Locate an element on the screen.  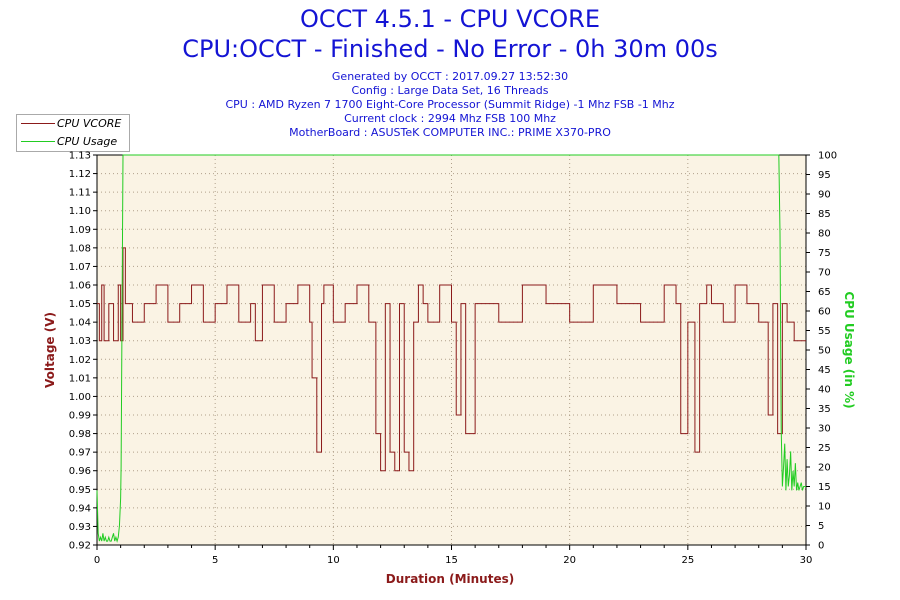
y-left-tick-label: 1.09 is located at coordinates (80, 230).